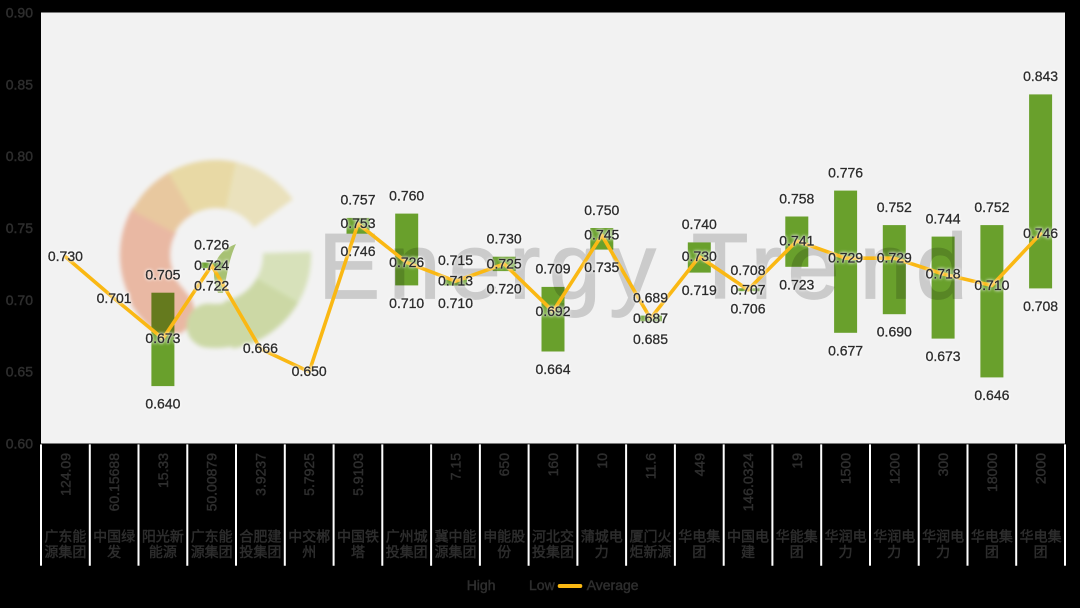  What do you see at coordinates (211, 265) in the screenshot?
I see `svg-text: 0.724` at bounding box center [211, 265].